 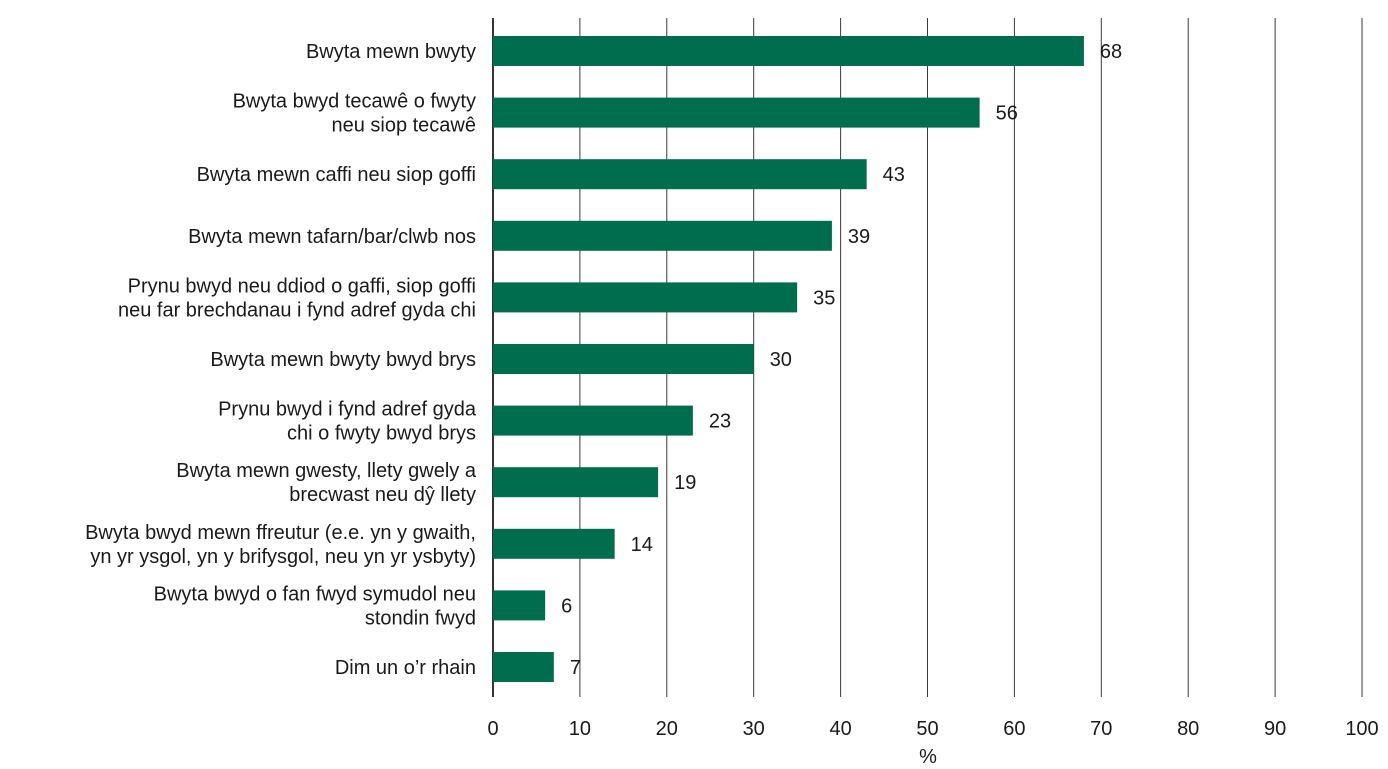 What do you see at coordinates (840, 729) in the screenshot?
I see `x-tick-label: 40` at bounding box center [840, 729].